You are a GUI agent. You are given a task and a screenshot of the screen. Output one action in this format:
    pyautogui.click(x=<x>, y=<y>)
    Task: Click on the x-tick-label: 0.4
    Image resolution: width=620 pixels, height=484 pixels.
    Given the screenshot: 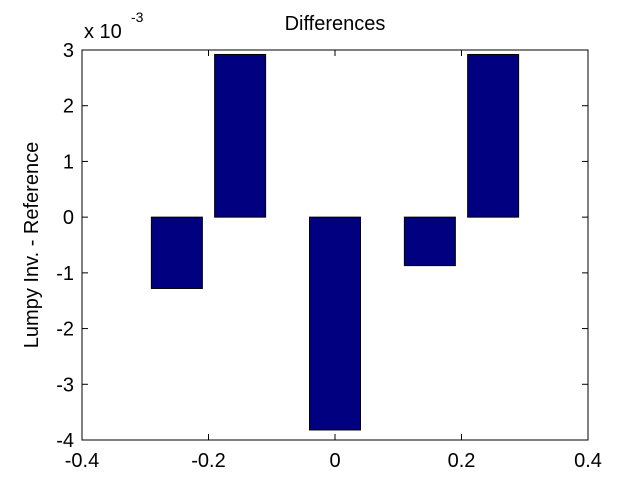 What is the action you would take?
    pyautogui.click(x=588, y=461)
    